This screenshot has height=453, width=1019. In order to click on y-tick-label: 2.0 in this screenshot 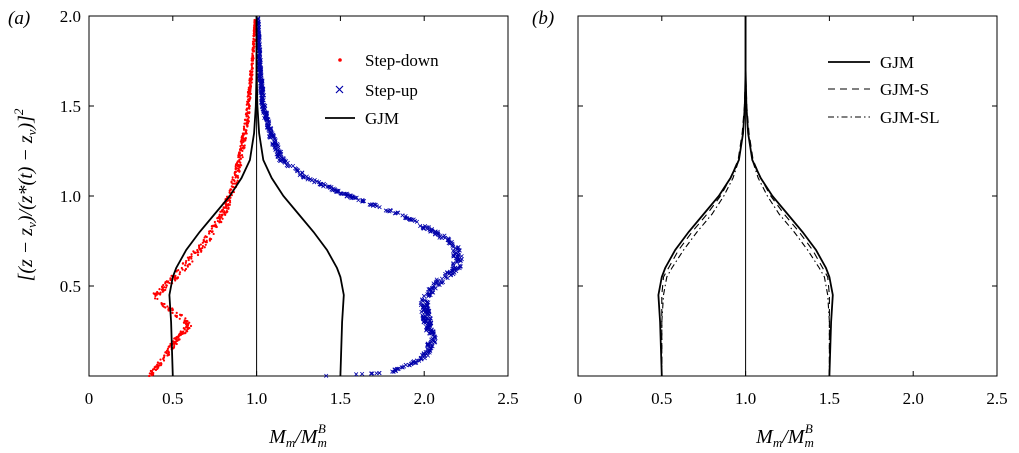, I will do `click(70, 16)`.